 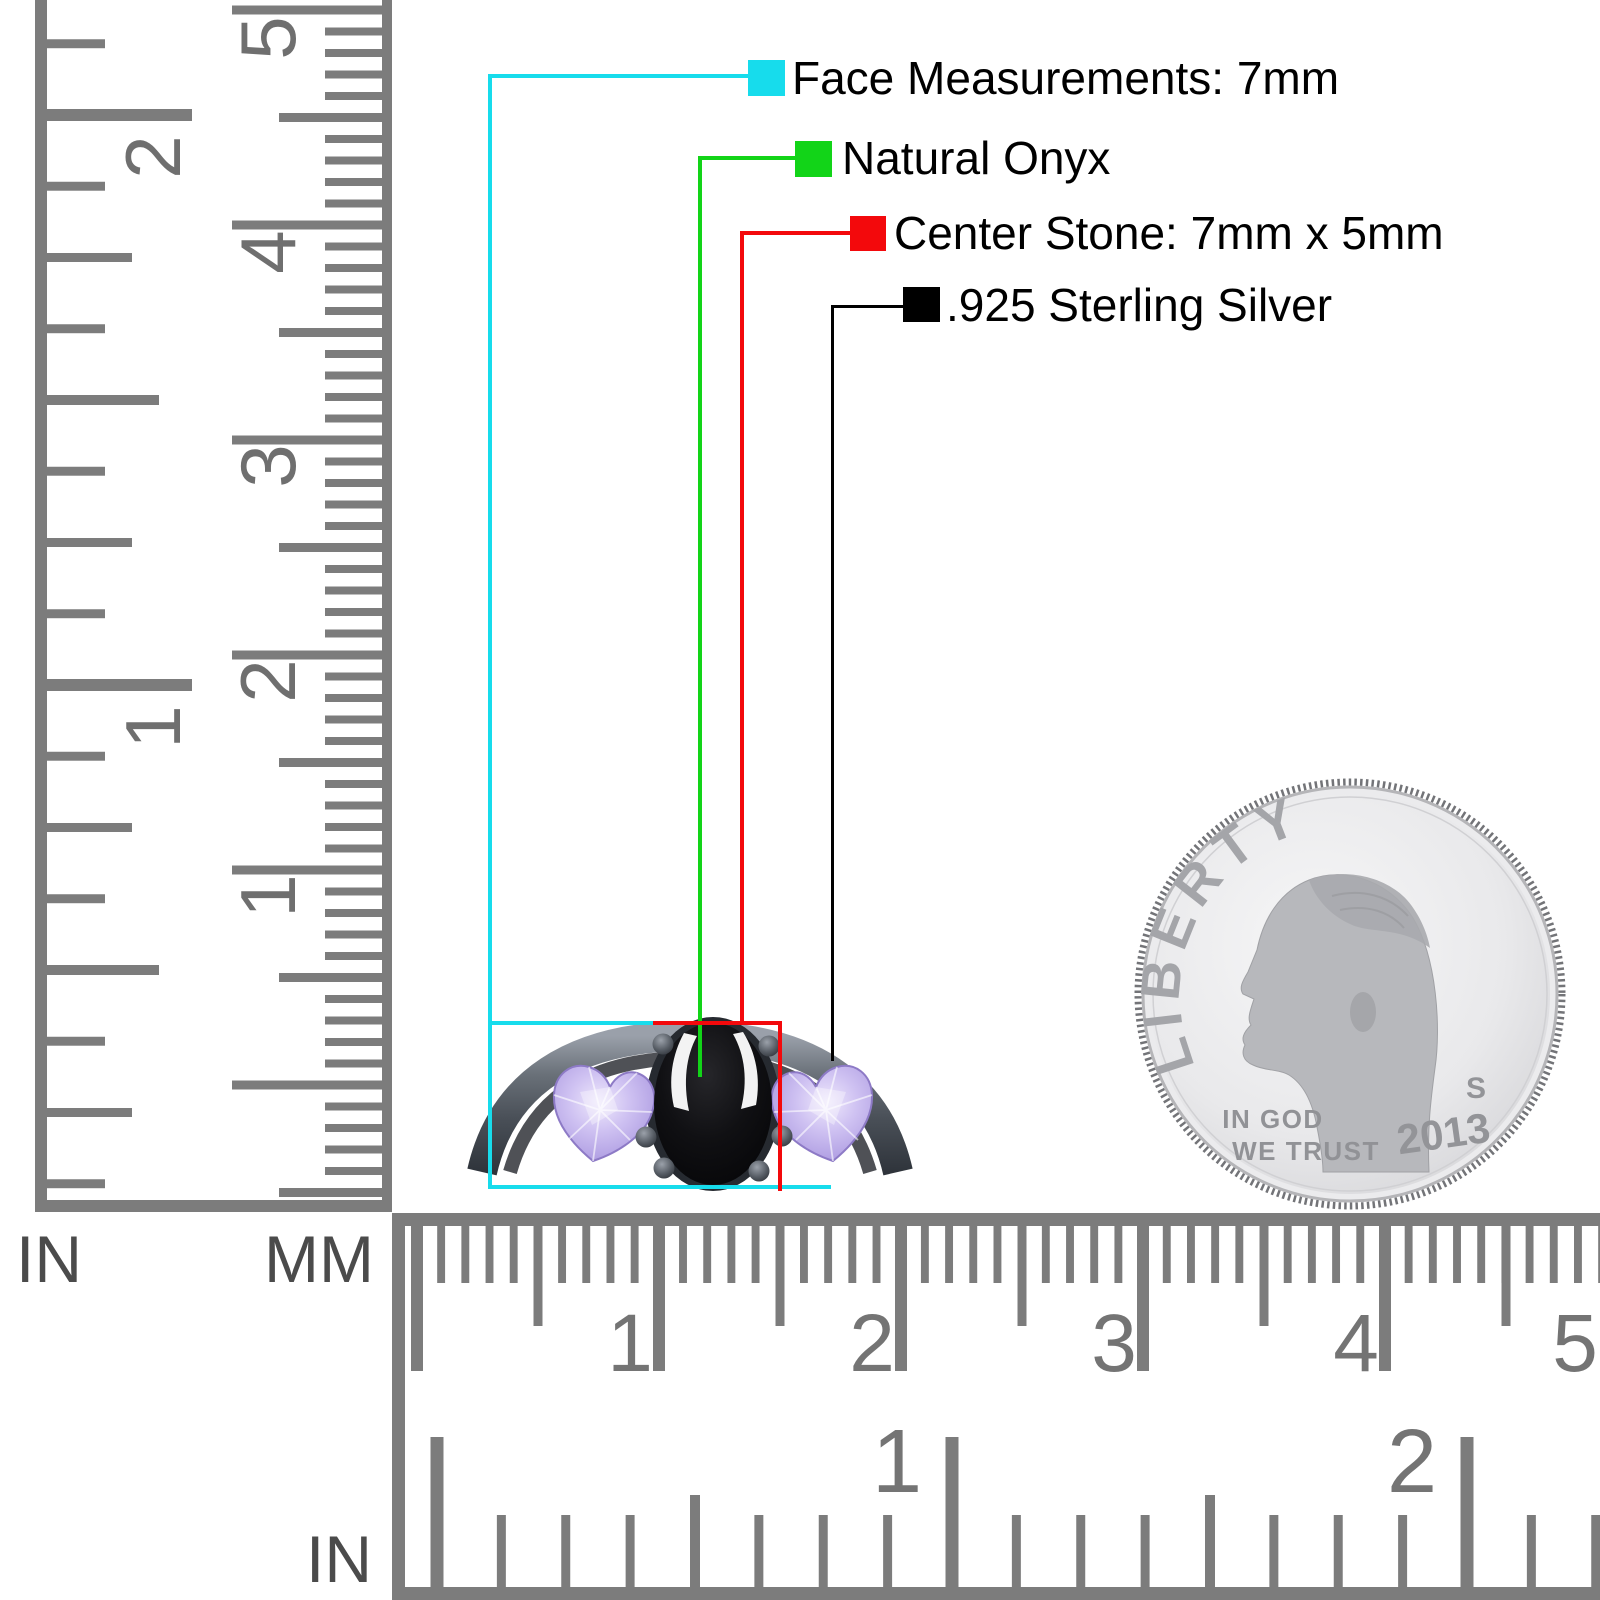 I want to click on callout-line-centerstone-vertical, so click(x=742, y=626).